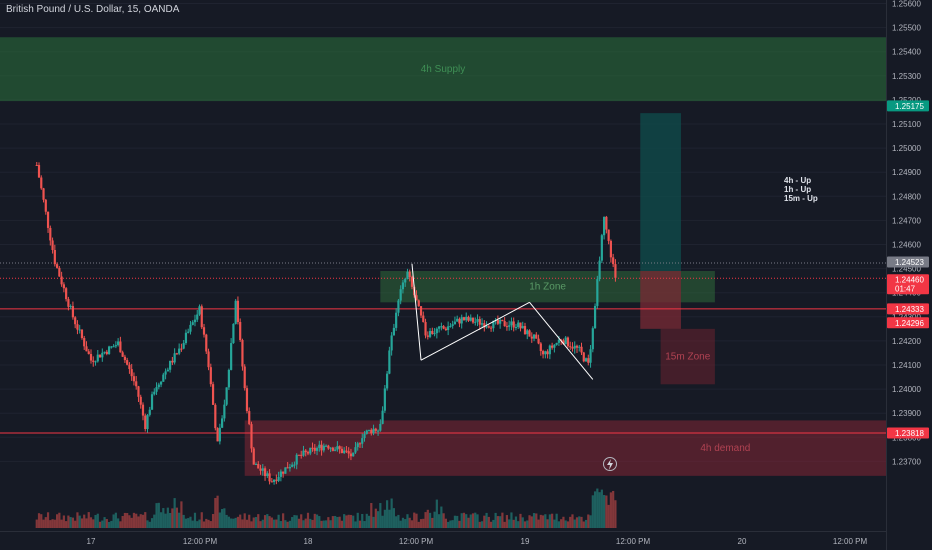 This screenshot has width=932, height=550. I want to click on zone-rect, so click(687, 356).